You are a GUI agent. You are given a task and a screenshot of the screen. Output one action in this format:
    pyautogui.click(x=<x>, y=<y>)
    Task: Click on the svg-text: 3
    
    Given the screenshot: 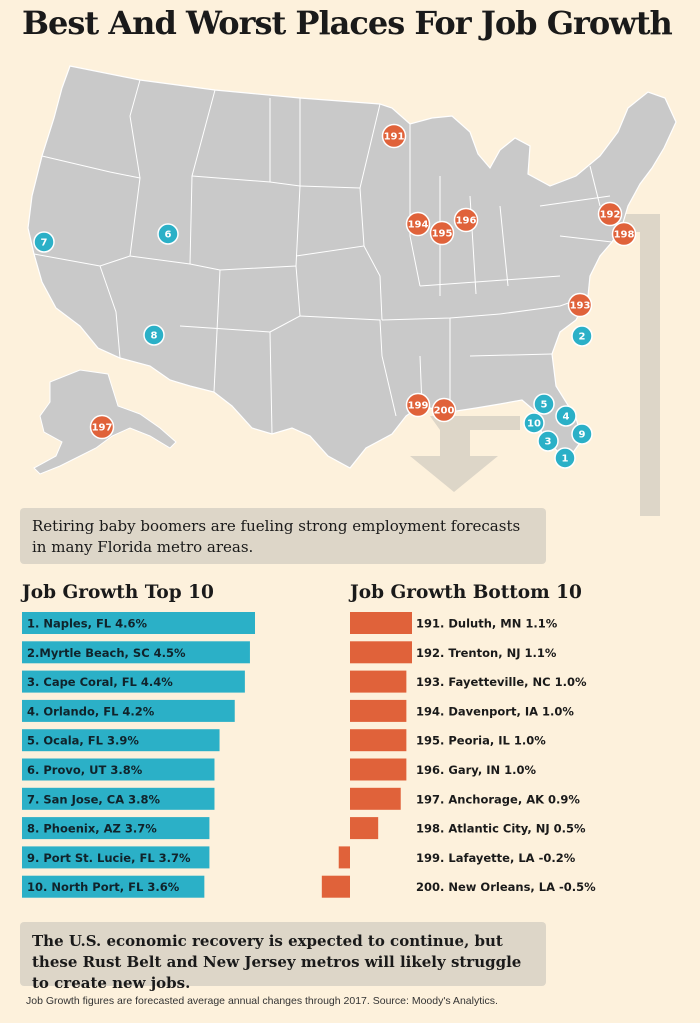 What is the action you would take?
    pyautogui.click(x=548, y=442)
    